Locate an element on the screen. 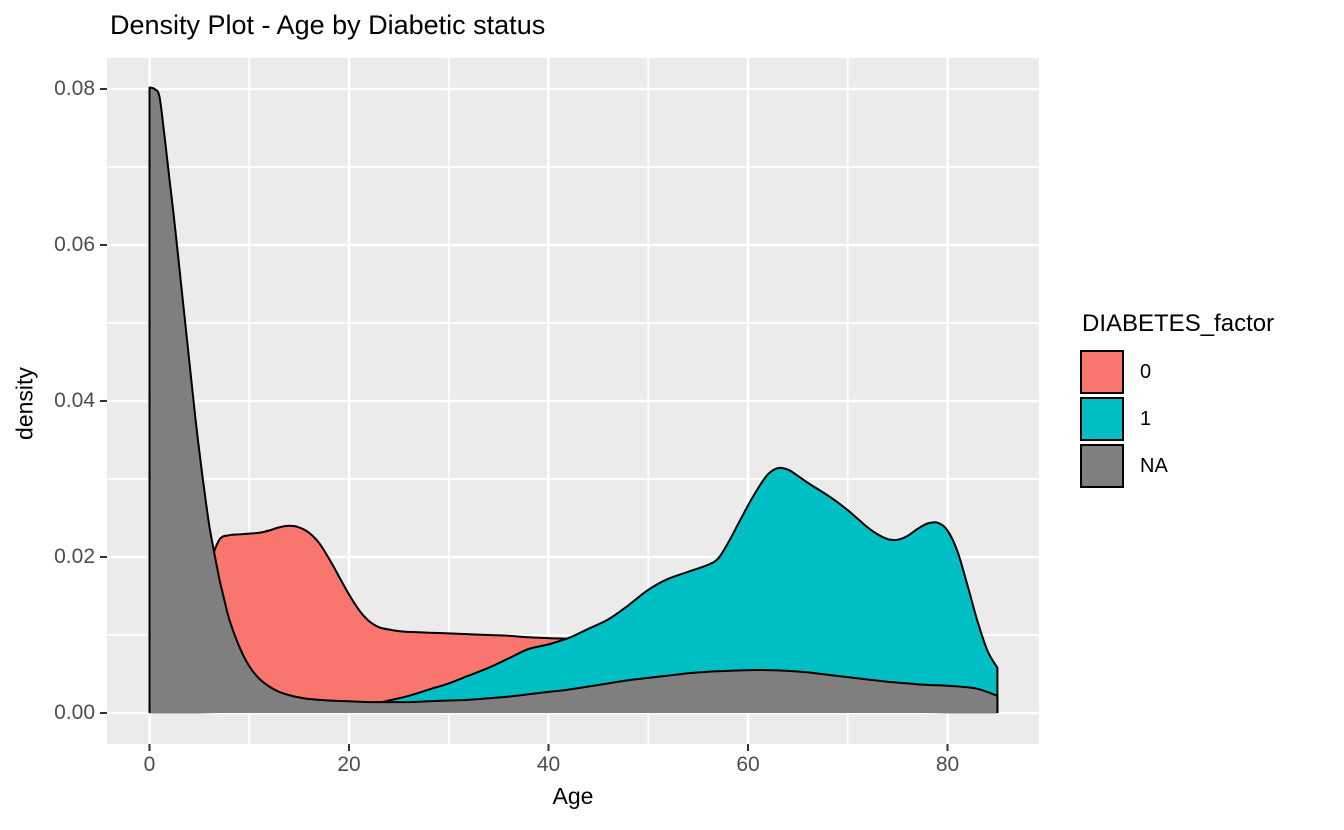  legend-label-0: 0 is located at coordinates (1146, 371).